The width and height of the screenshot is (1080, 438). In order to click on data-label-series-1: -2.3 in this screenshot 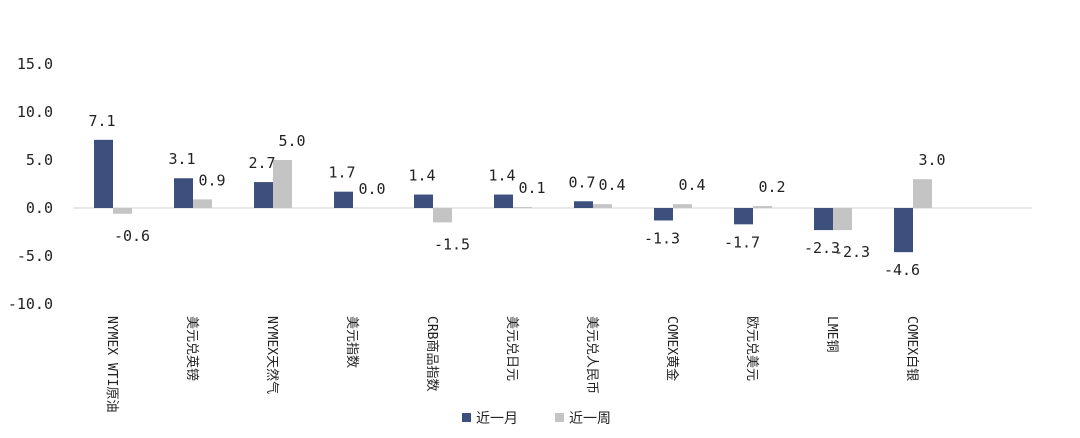, I will do `click(822, 248)`.